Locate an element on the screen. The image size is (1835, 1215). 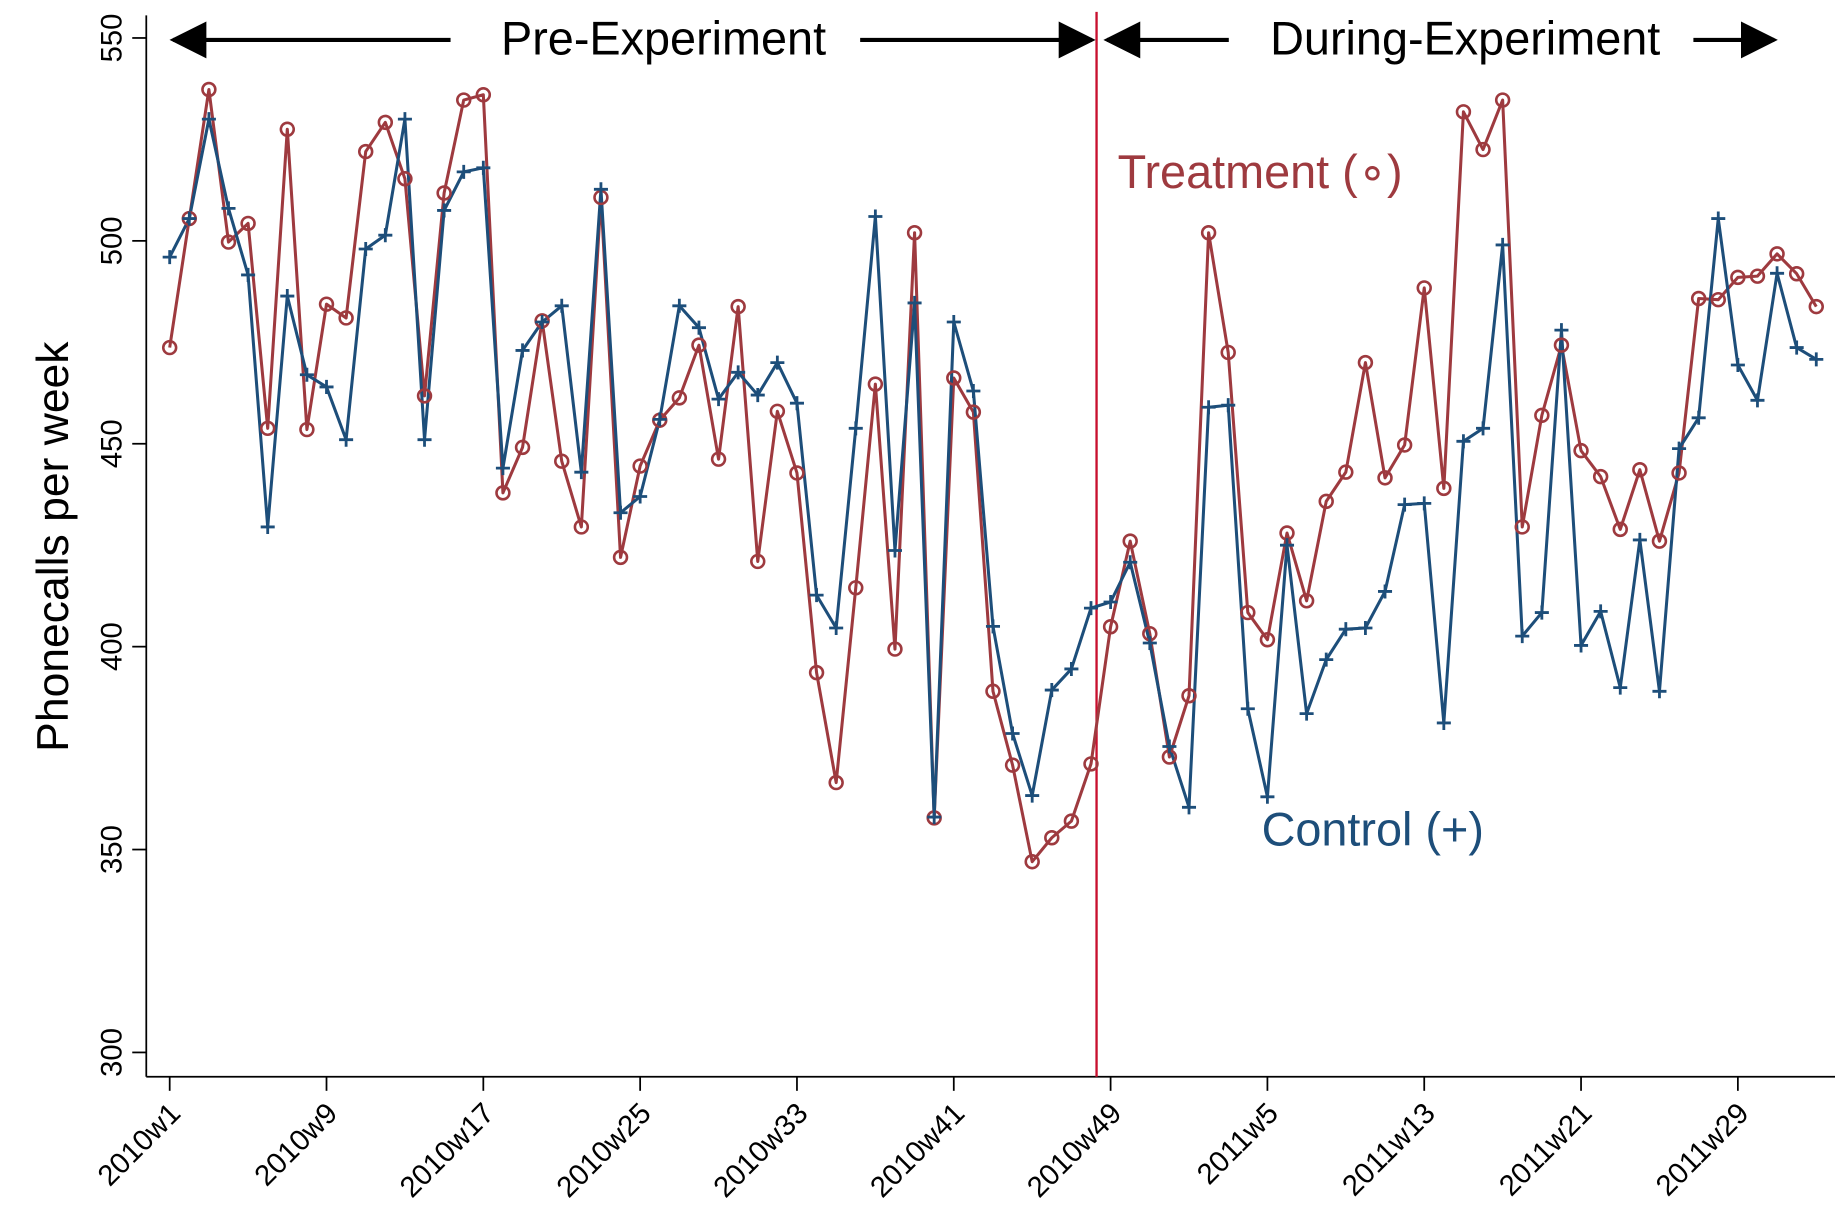
y-tick-label: 400 is located at coordinates (112, 646).